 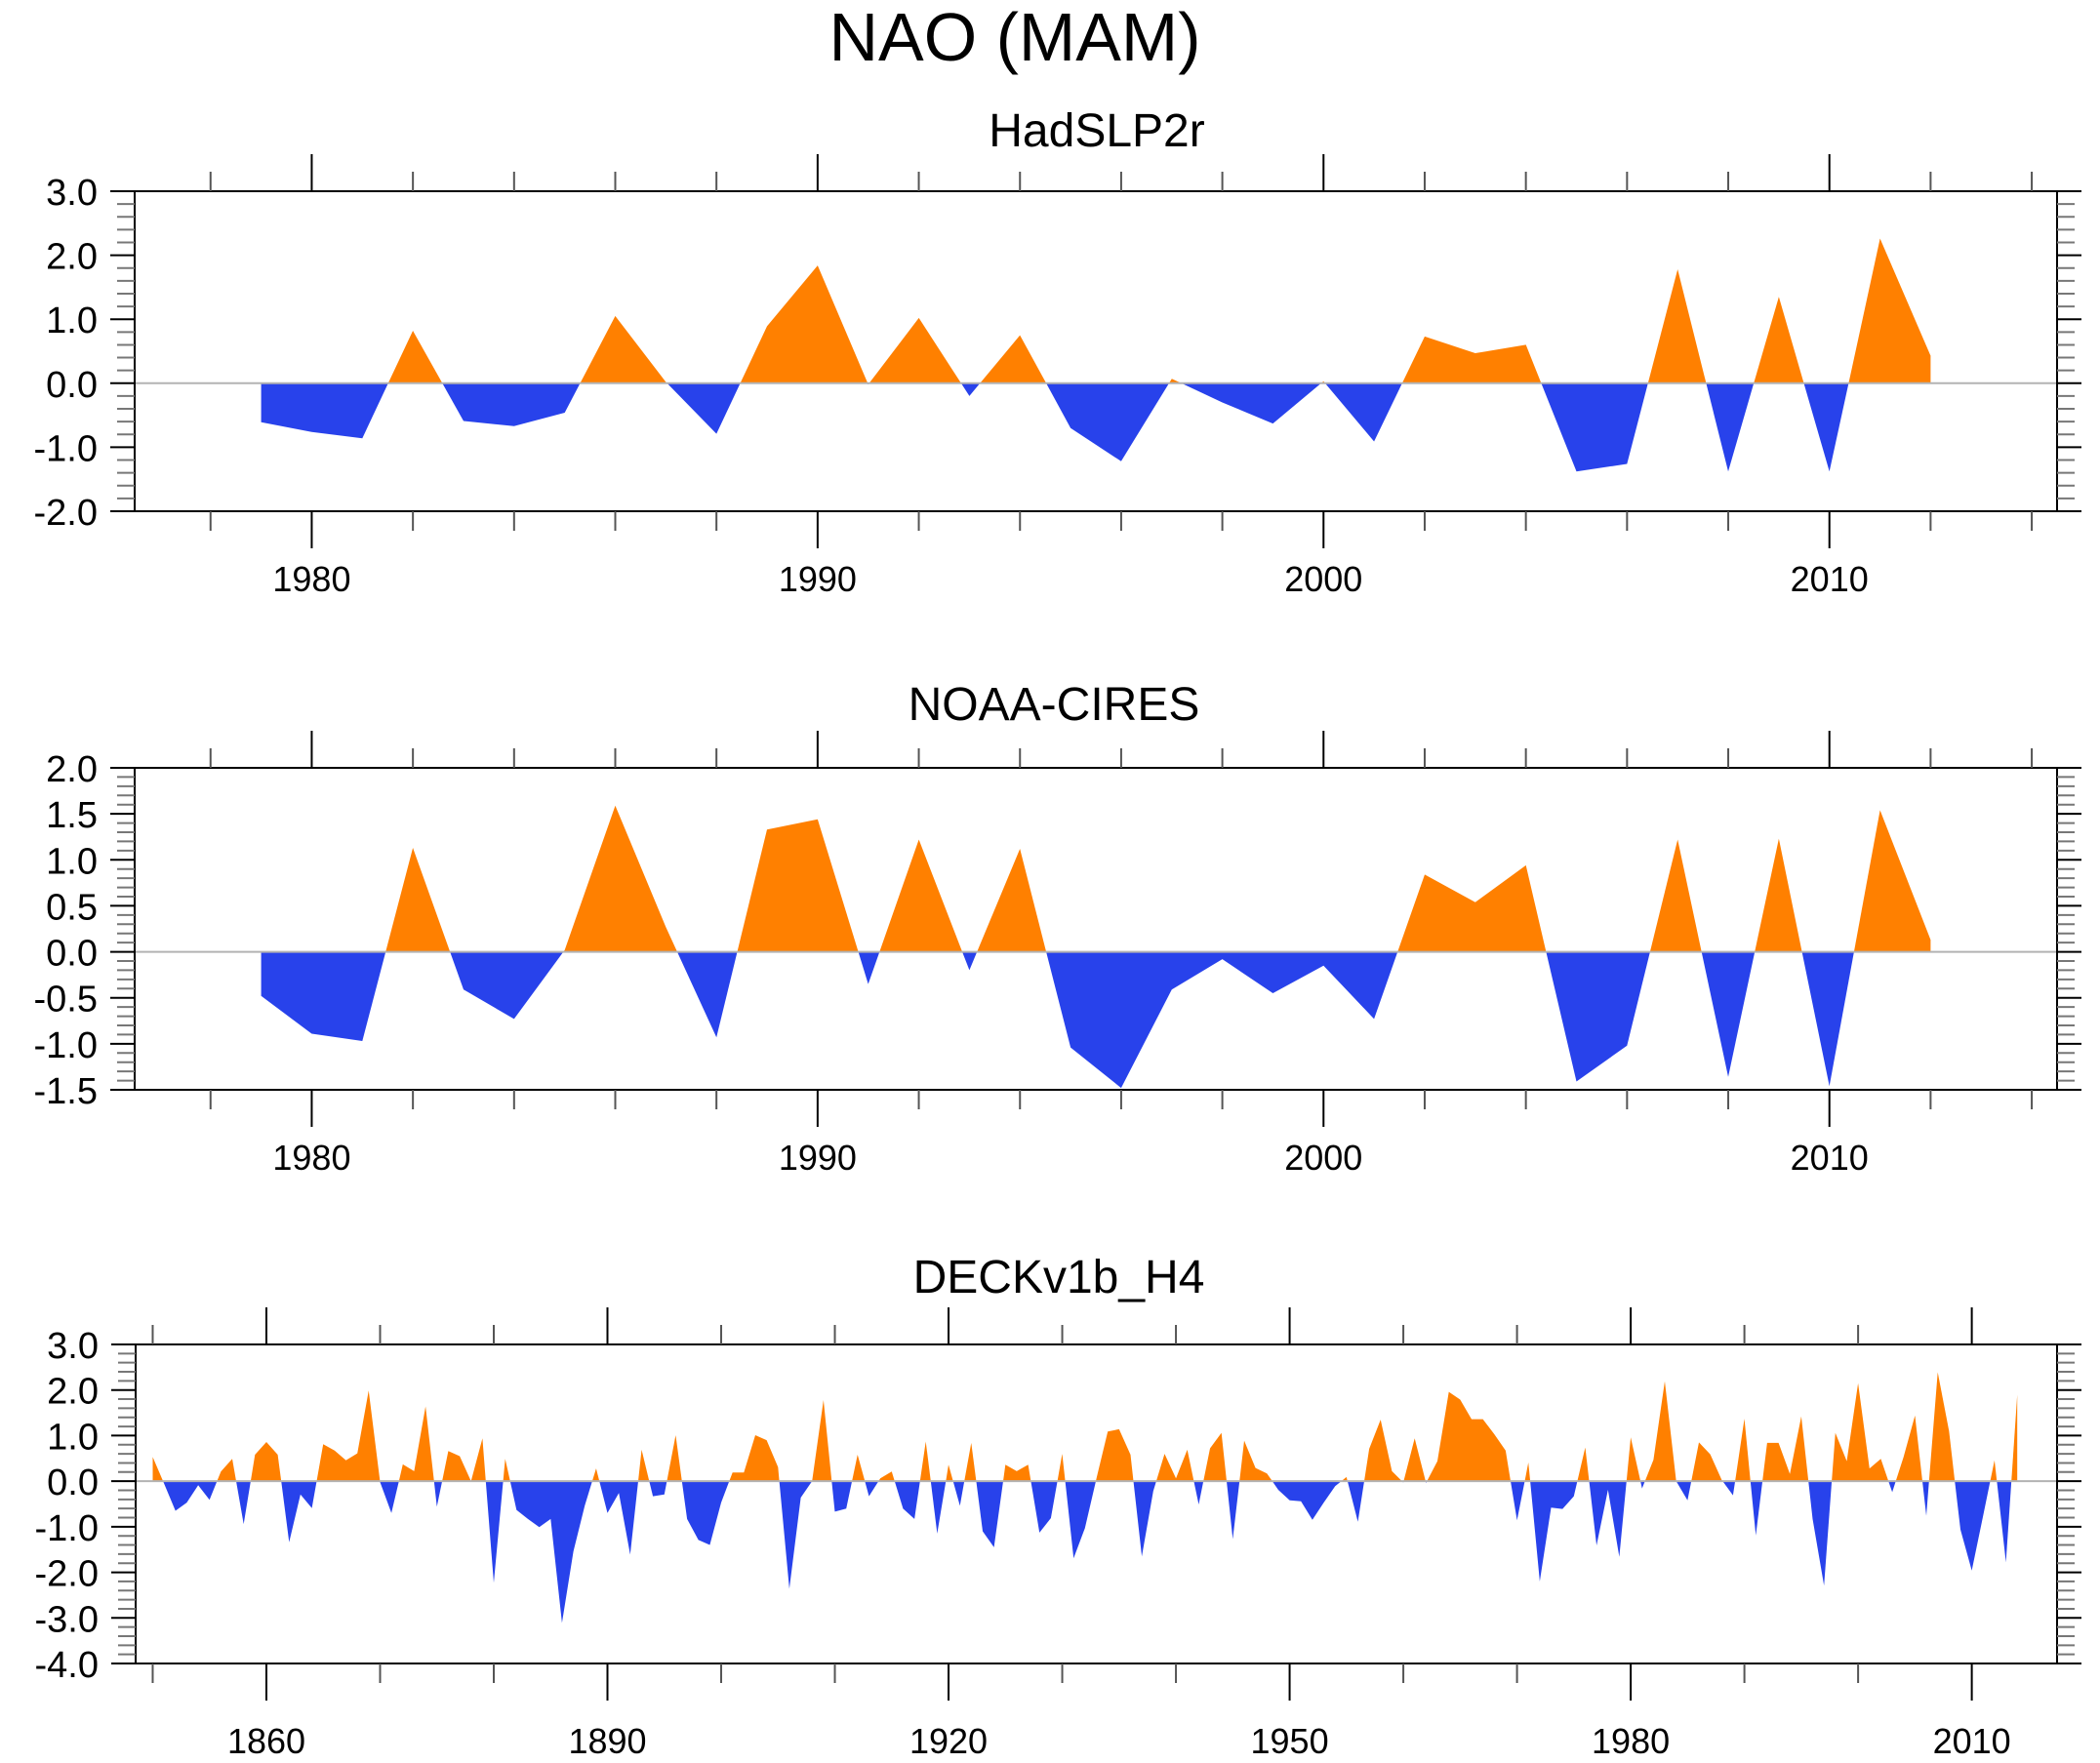 I want to click on x-tick-label: 1860, so click(x=266, y=1741).